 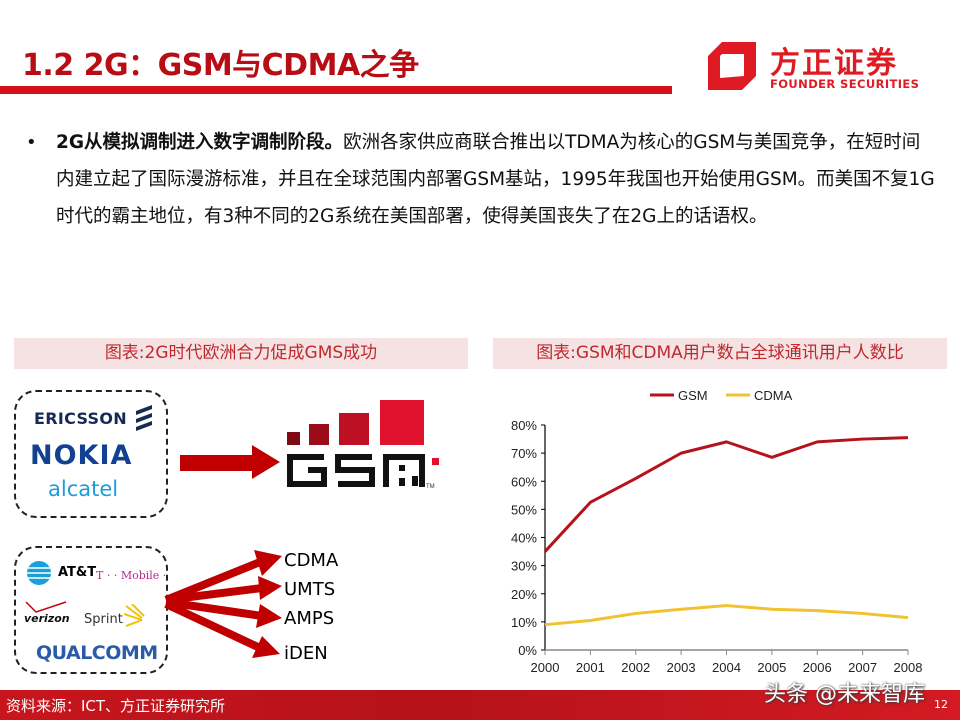 What do you see at coordinates (726, 667) in the screenshot?
I see `x-tick-label: 2004` at bounding box center [726, 667].